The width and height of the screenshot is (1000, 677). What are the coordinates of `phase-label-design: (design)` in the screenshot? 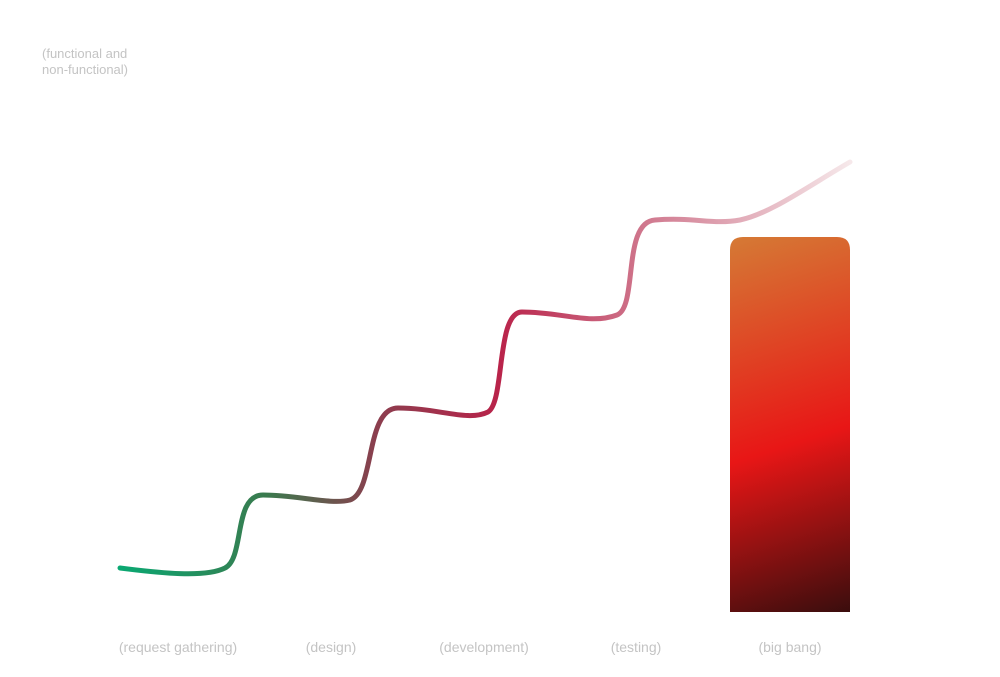 It's located at (331, 647).